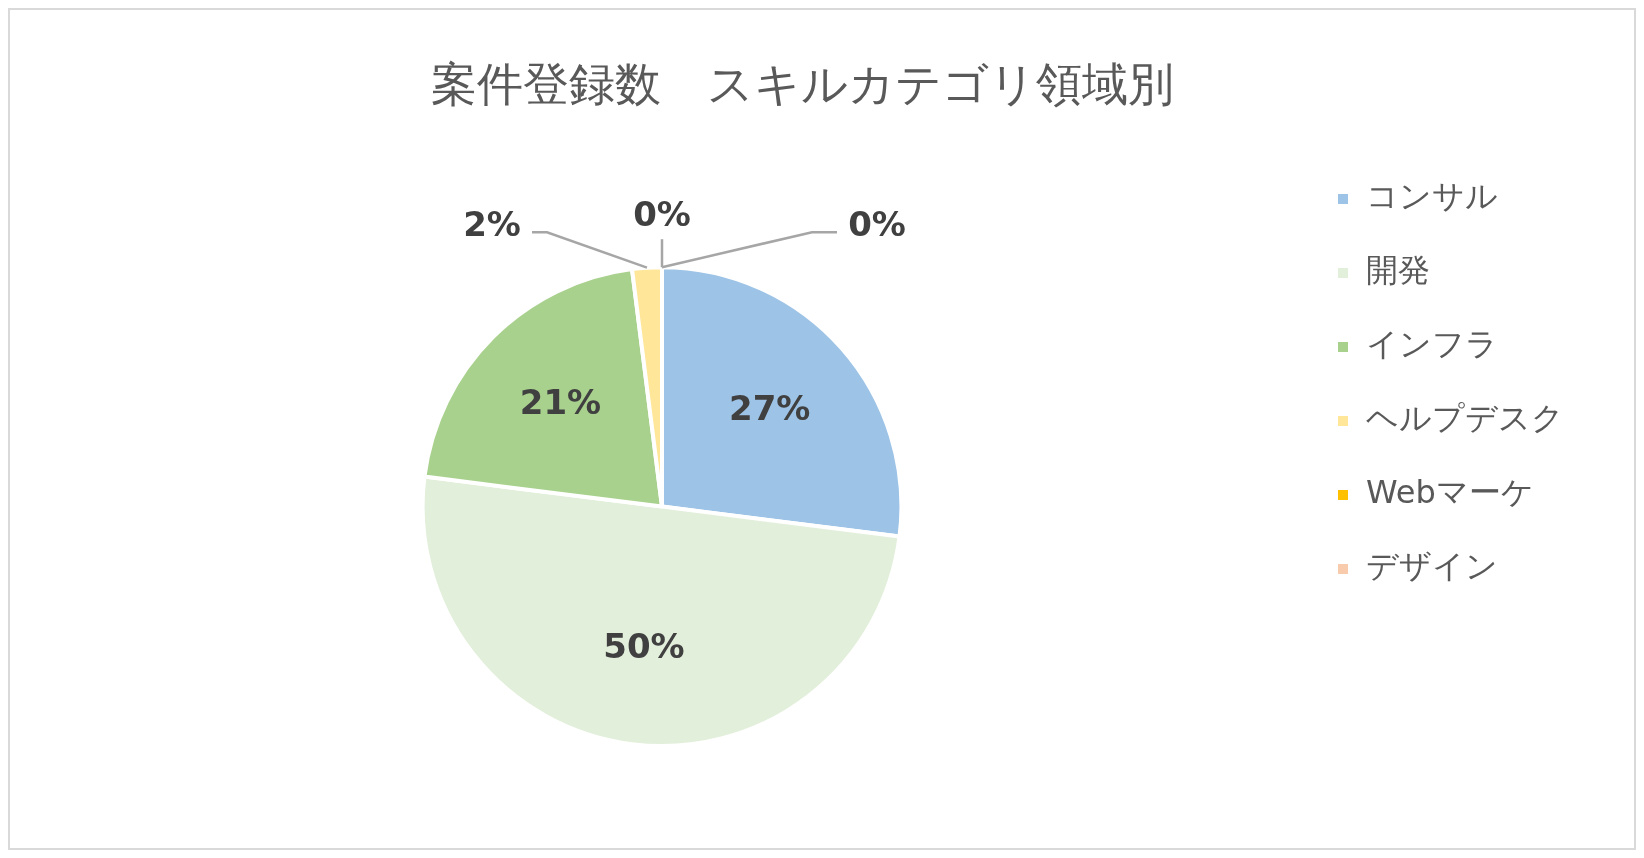  Describe the element at coordinates (492, 224) in the screenshot. I see `data-label: 2%` at that location.